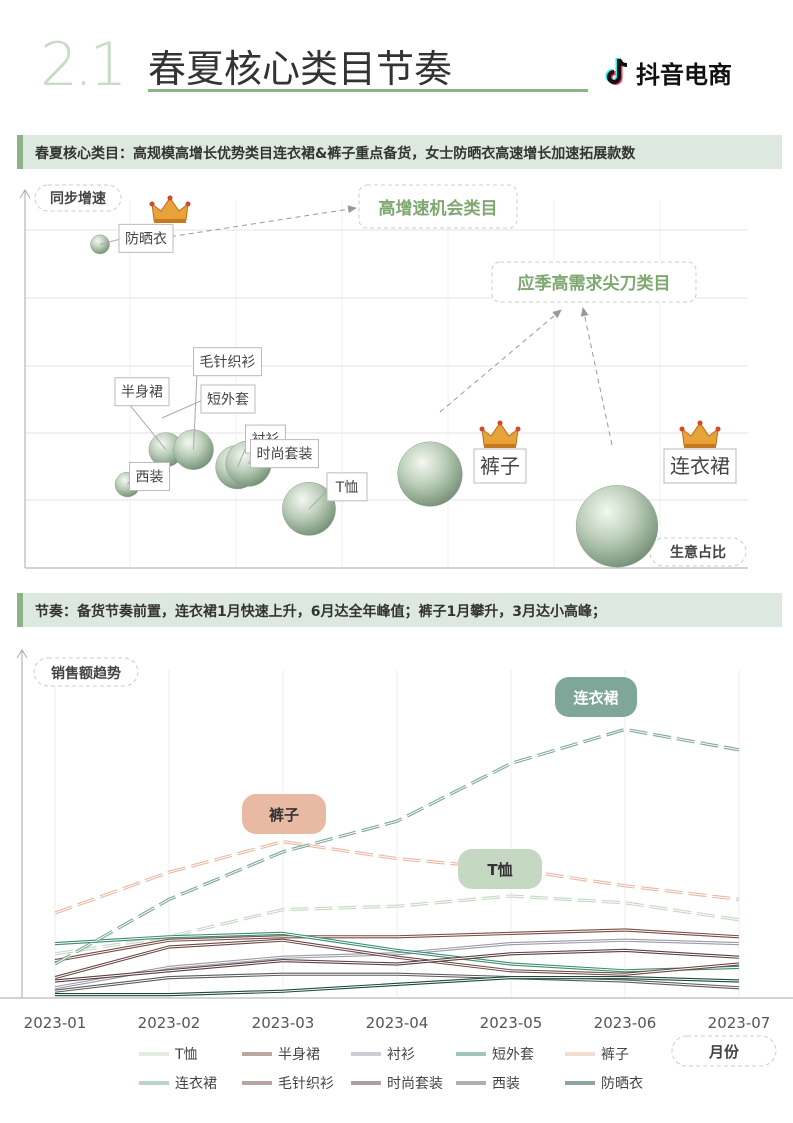  I want to click on series-line-highlight-西装, so click(397, 982).